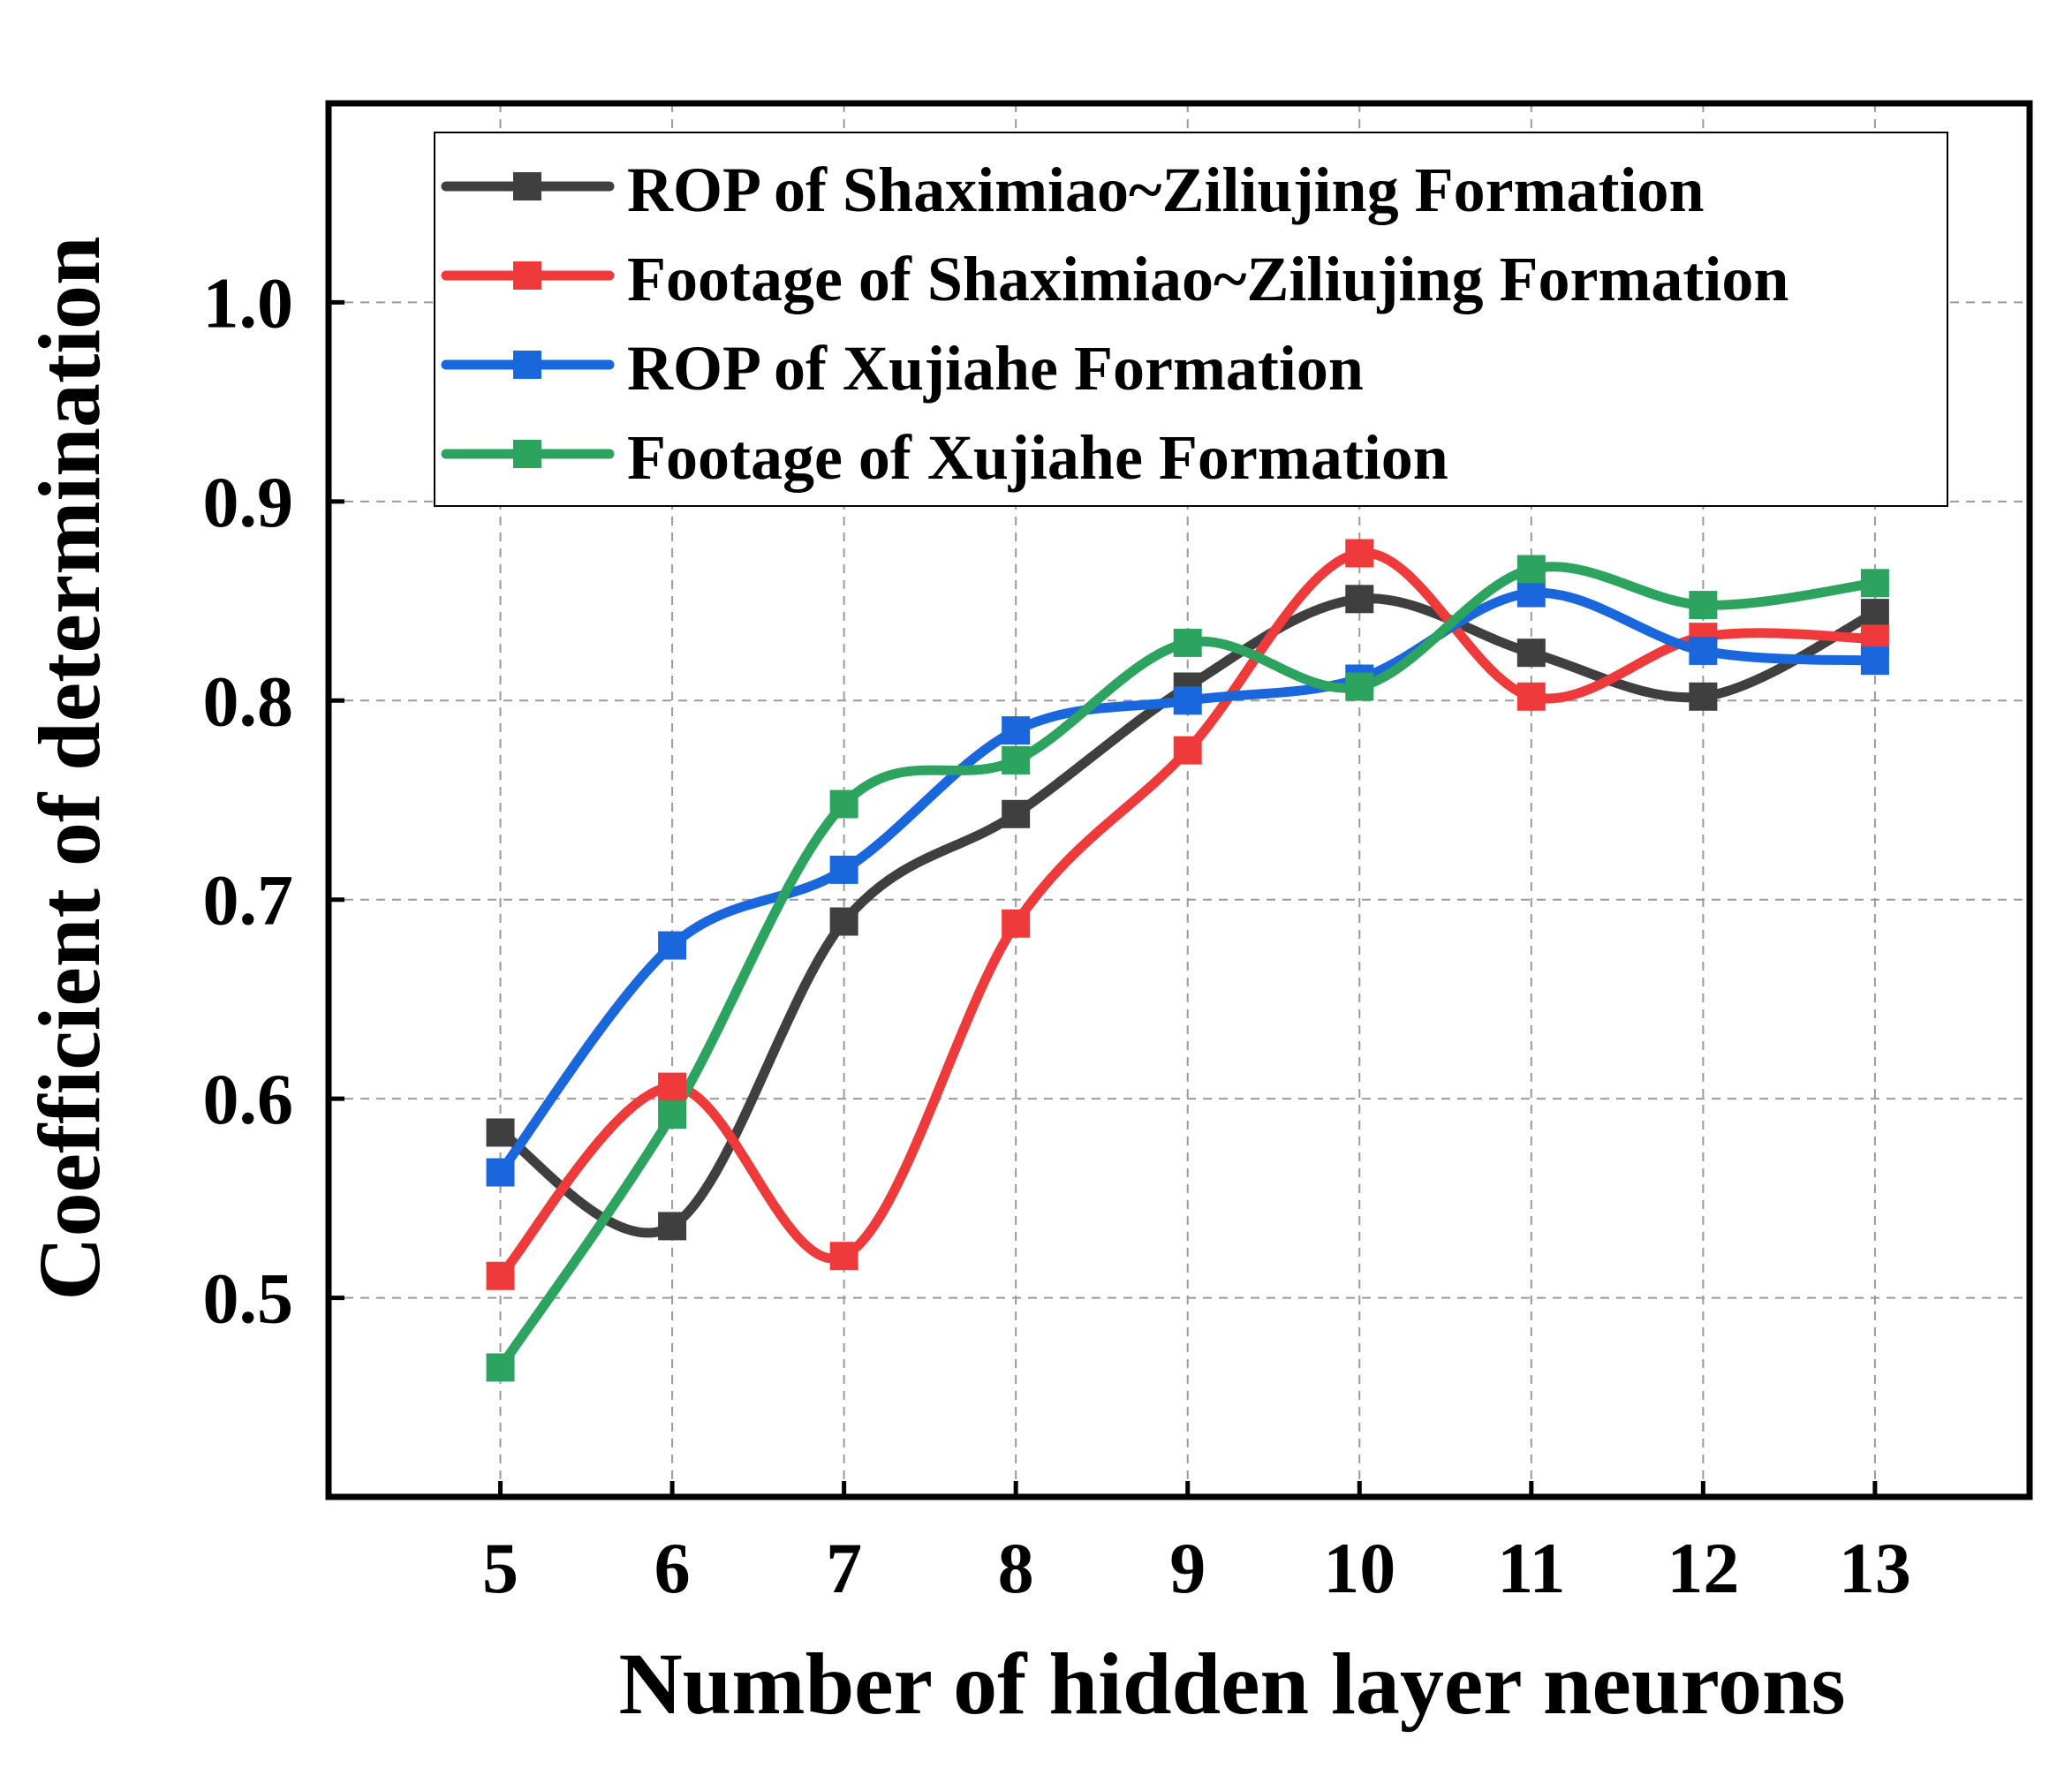  Describe the element at coordinates (1207, 279) in the screenshot. I see `legend-label: Footage of Shaximiao~Ziliujing Formation` at that location.